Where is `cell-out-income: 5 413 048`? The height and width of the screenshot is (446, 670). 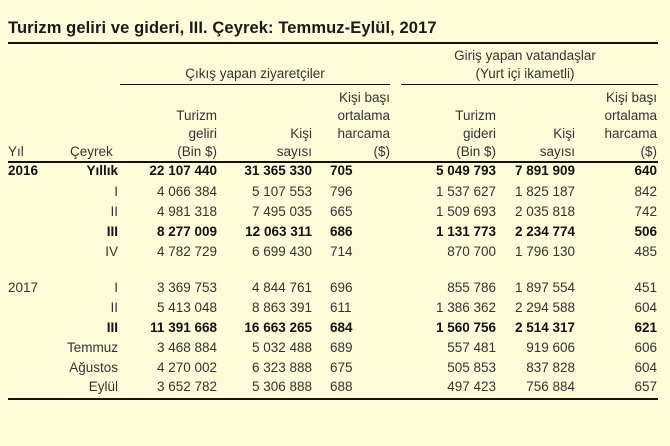
cell-out-income: 5 413 048 is located at coordinates (186, 307).